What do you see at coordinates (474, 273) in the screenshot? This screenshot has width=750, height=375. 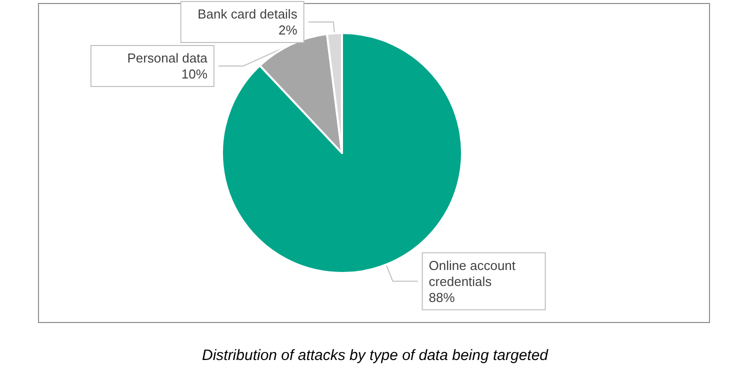 I see `slice-label: Online account credentials` at bounding box center [474, 273].